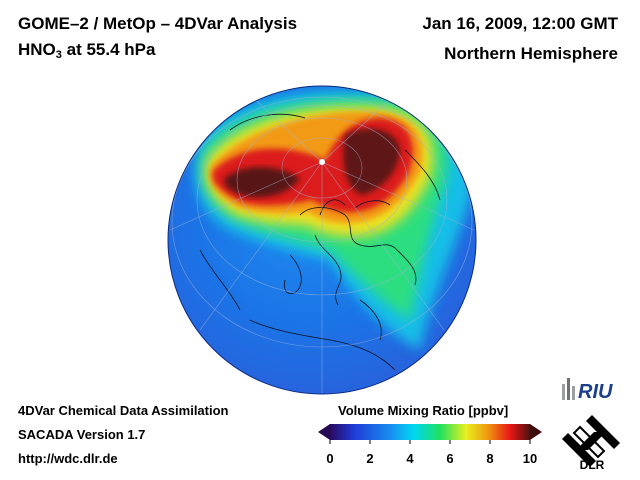 This screenshot has width=640, height=480. I want to click on colorbar-tick-label: 8, so click(490, 458).